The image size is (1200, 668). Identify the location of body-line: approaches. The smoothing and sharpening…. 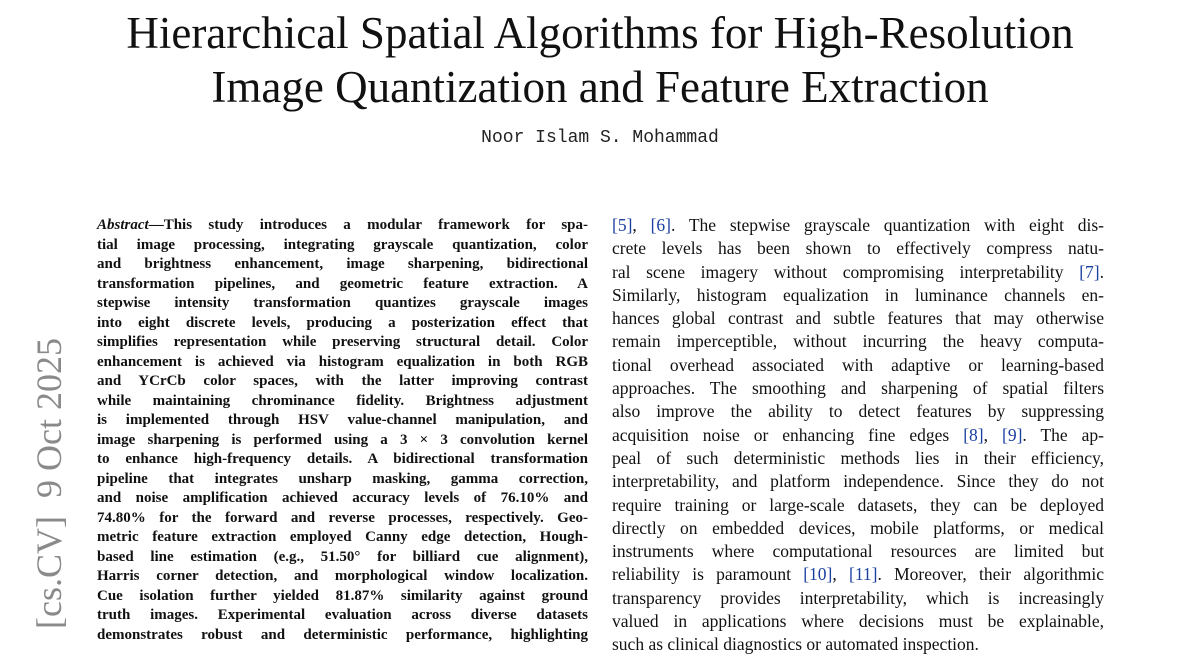
(858, 388).